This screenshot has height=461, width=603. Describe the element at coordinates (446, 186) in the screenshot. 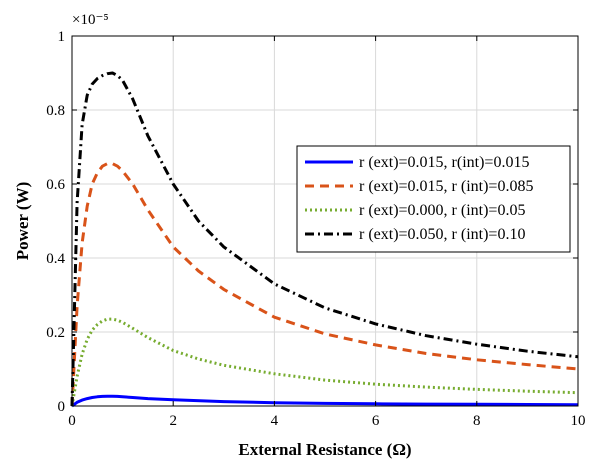

I see `legend-label-2: r (ext)=0.015, r (int)=0.085` at that location.